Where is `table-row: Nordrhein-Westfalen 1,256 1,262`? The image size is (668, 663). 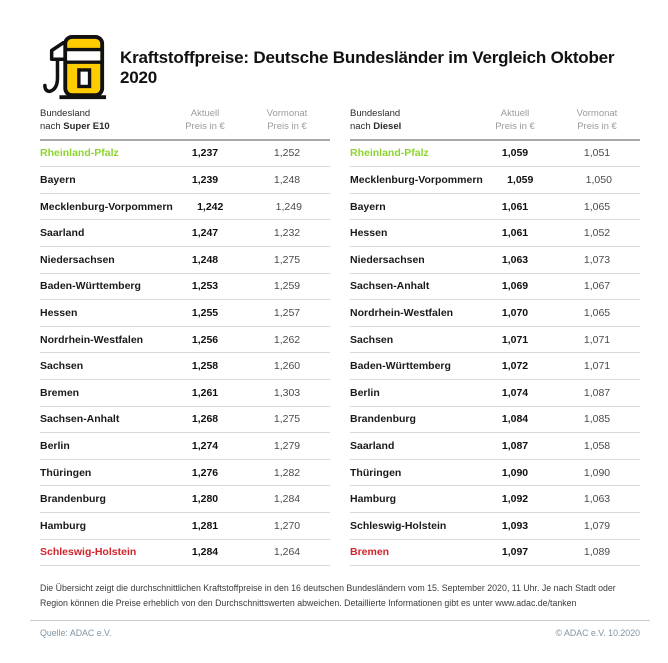 table-row: Nordrhein-Westfalen 1,256 1,262 is located at coordinates (185, 340).